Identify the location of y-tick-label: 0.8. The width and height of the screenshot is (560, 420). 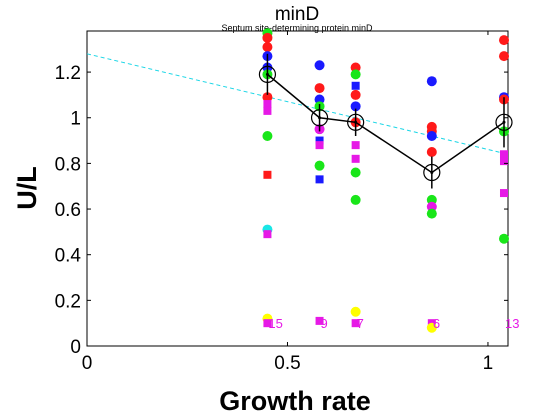
(68, 164).